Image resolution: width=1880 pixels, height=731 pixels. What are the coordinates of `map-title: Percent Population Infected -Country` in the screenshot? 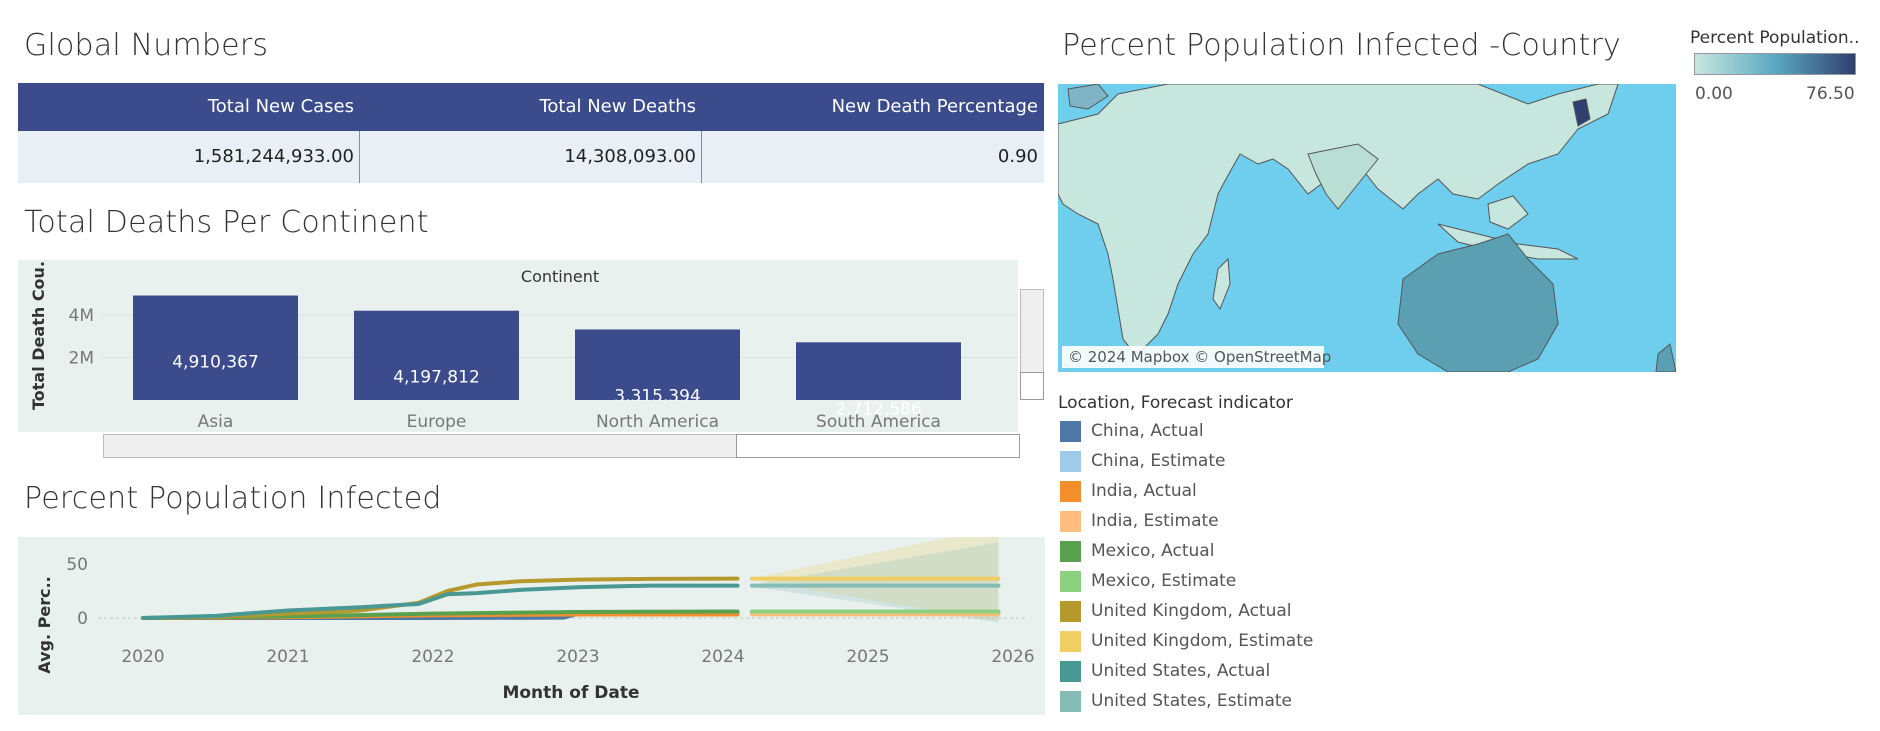 It's located at (1341, 45).